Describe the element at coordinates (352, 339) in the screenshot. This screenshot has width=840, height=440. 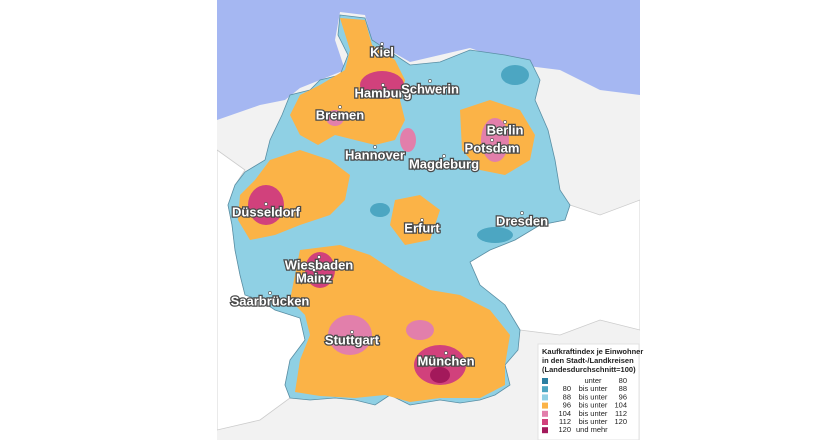
I see `city-label: Stuttgart` at that location.